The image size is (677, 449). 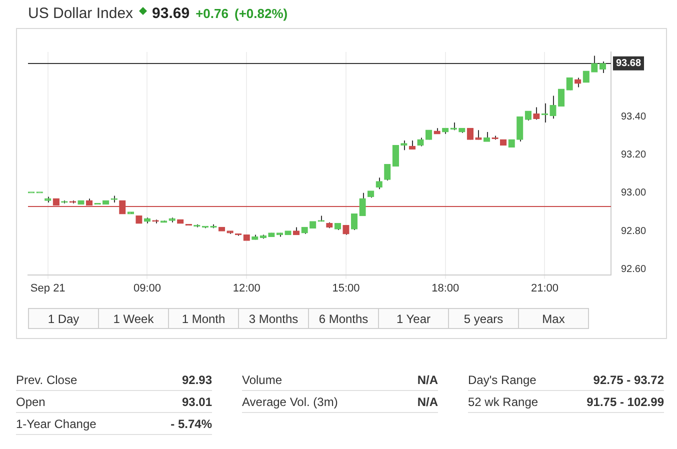 What do you see at coordinates (147, 288) in the screenshot?
I see `x-tick-label: 09:00` at bounding box center [147, 288].